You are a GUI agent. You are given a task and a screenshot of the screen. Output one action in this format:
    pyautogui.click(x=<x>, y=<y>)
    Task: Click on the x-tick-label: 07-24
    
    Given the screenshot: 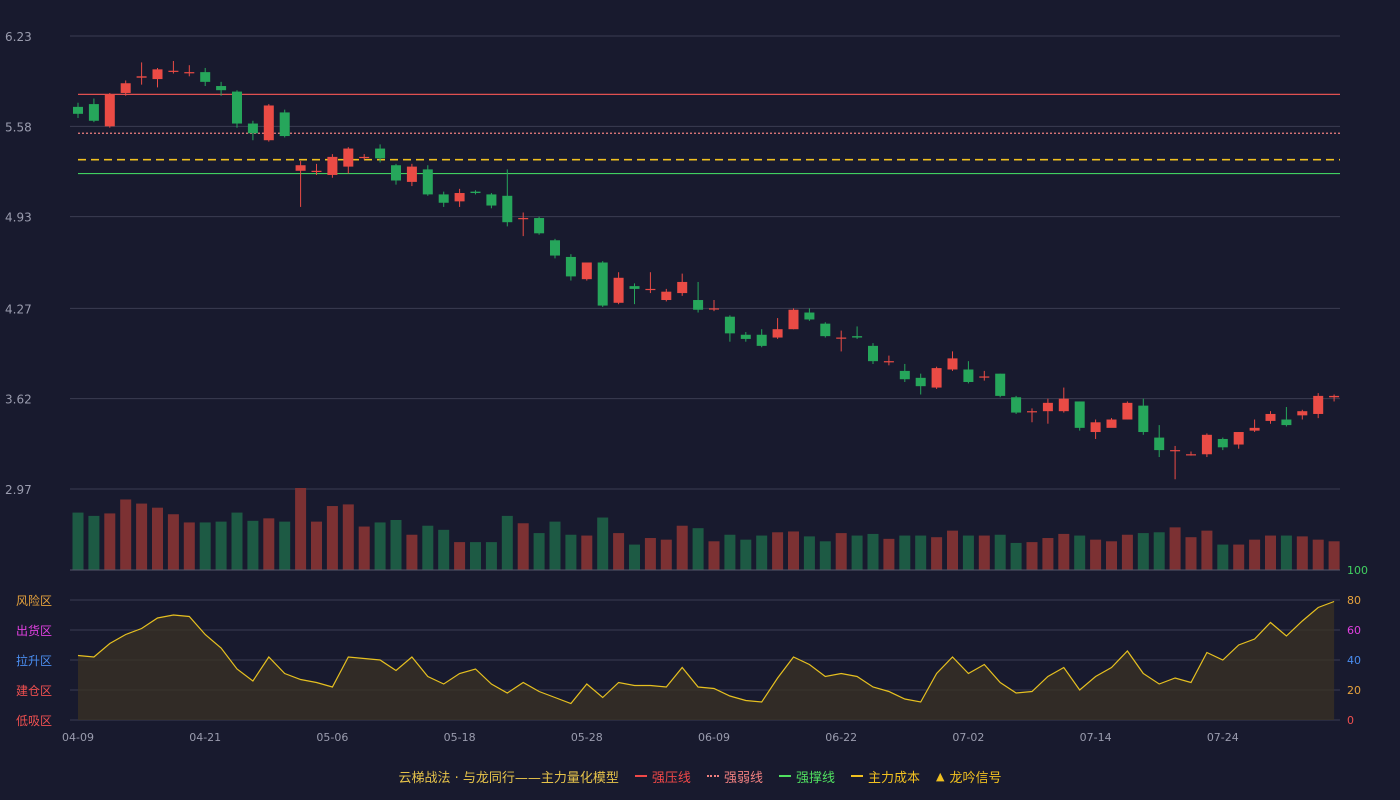 What is the action you would take?
    pyautogui.click(x=1223, y=737)
    